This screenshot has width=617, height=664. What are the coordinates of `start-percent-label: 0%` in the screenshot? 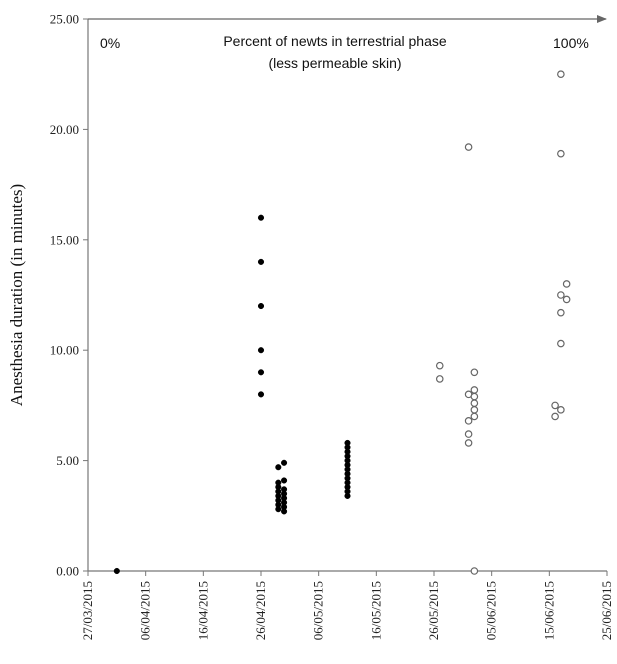 It's located at (110, 43).